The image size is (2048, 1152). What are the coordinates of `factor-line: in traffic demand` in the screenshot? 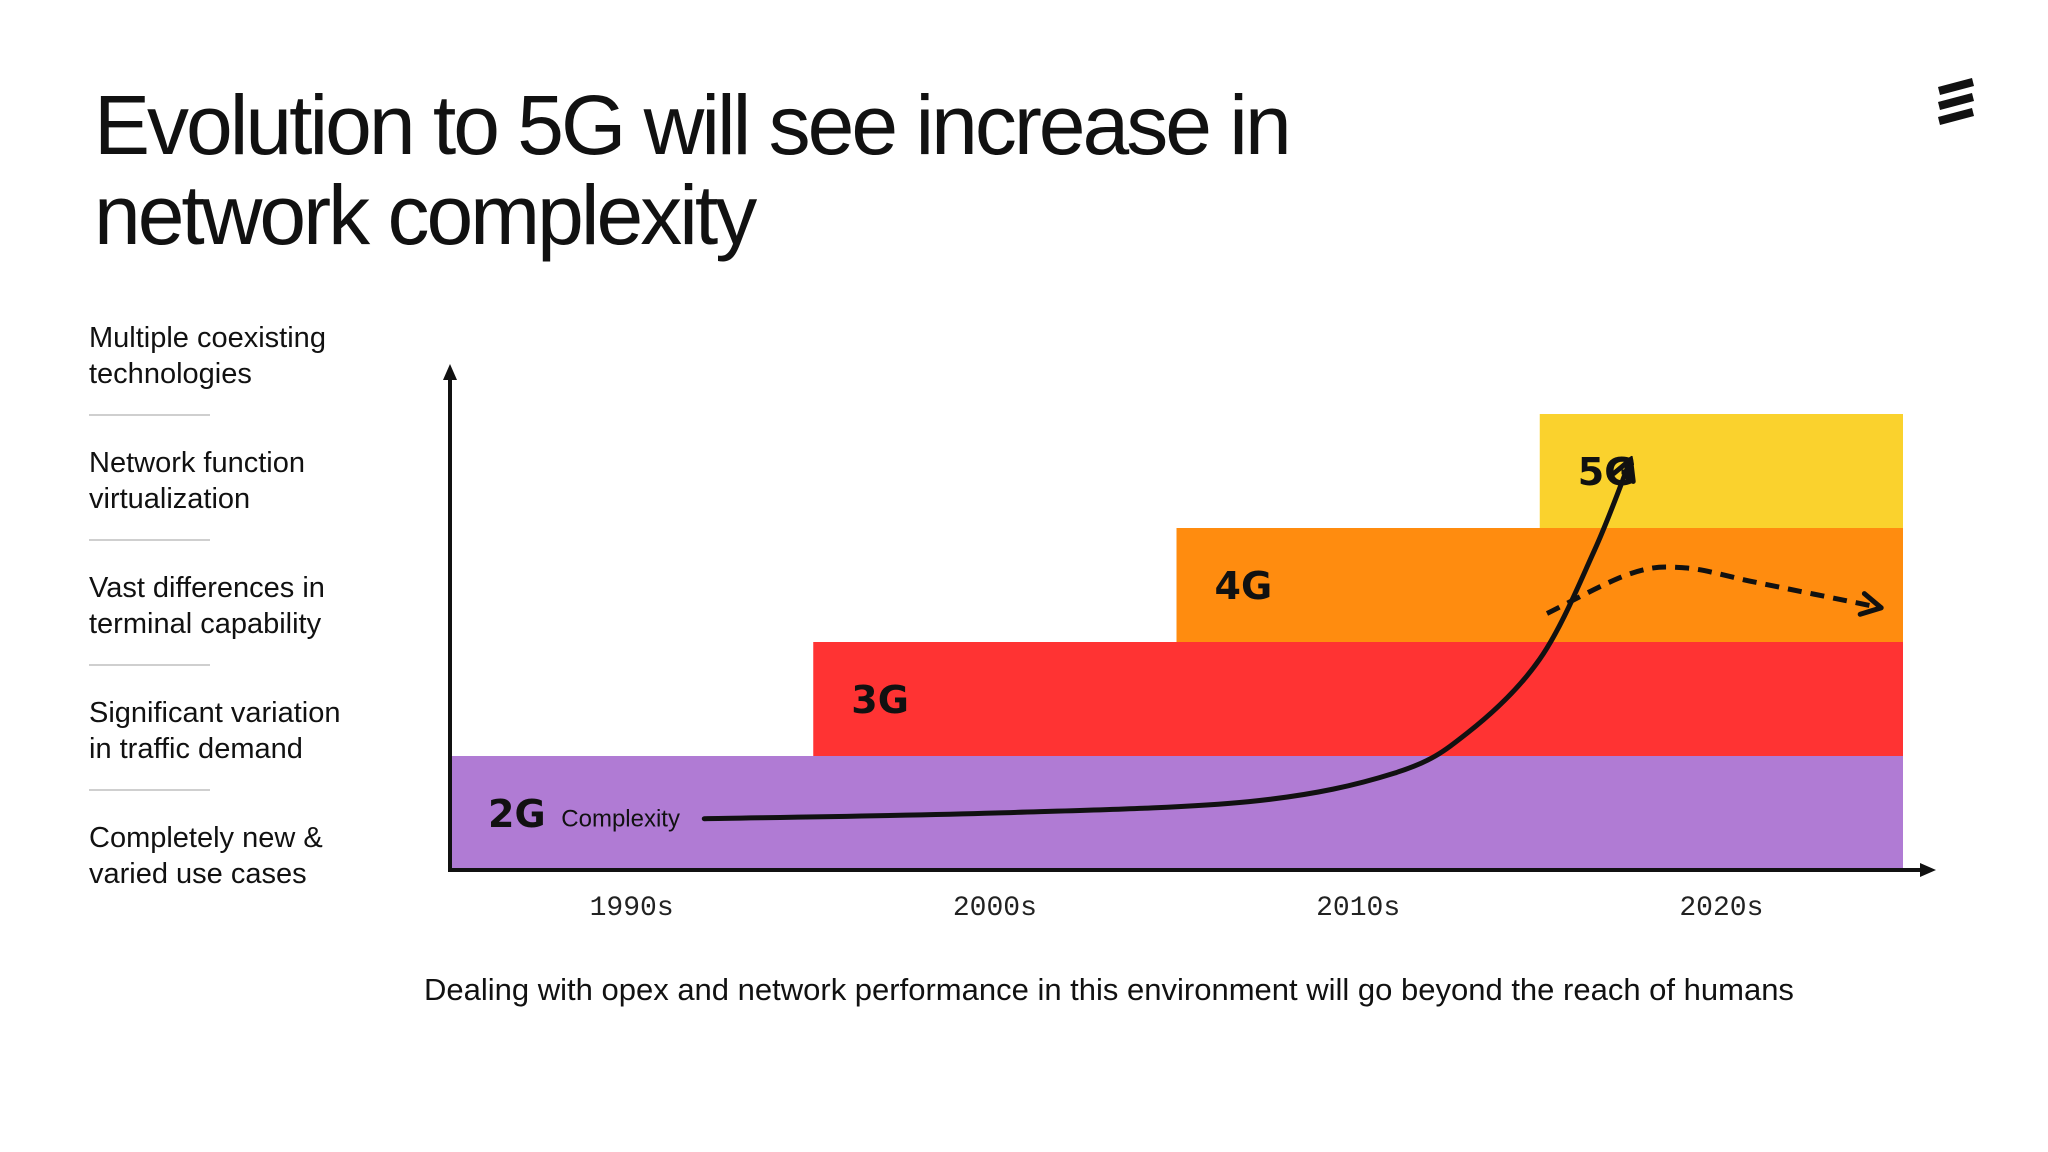 It's located at (196, 749).